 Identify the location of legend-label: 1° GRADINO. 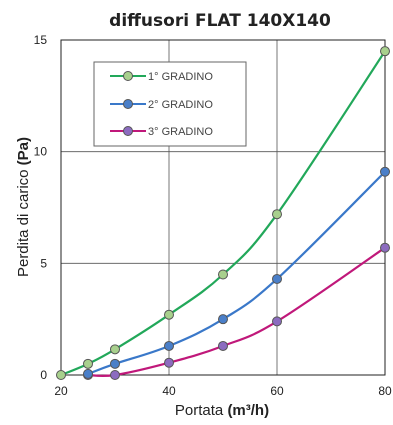
(180, 77).